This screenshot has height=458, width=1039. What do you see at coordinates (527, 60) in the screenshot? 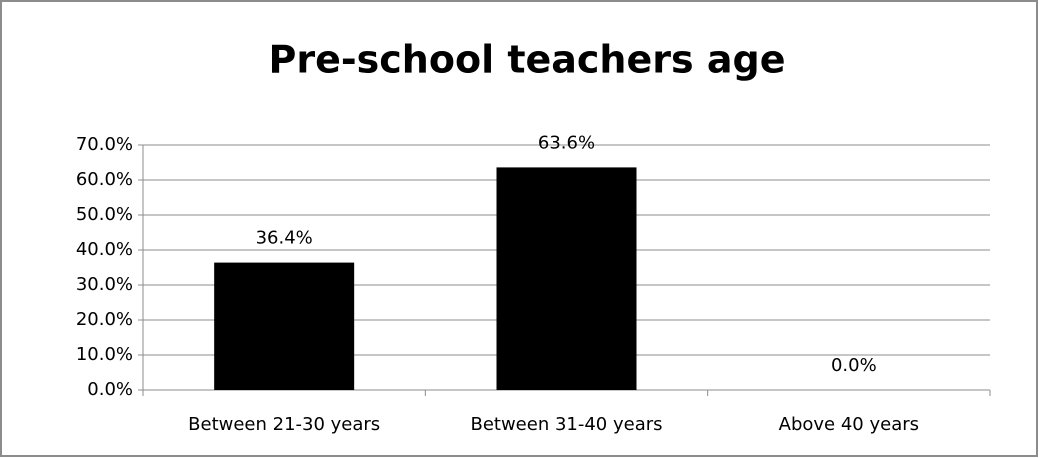
I see `chart-title: Pre-school teachers age` at bounding box center [527, 60].